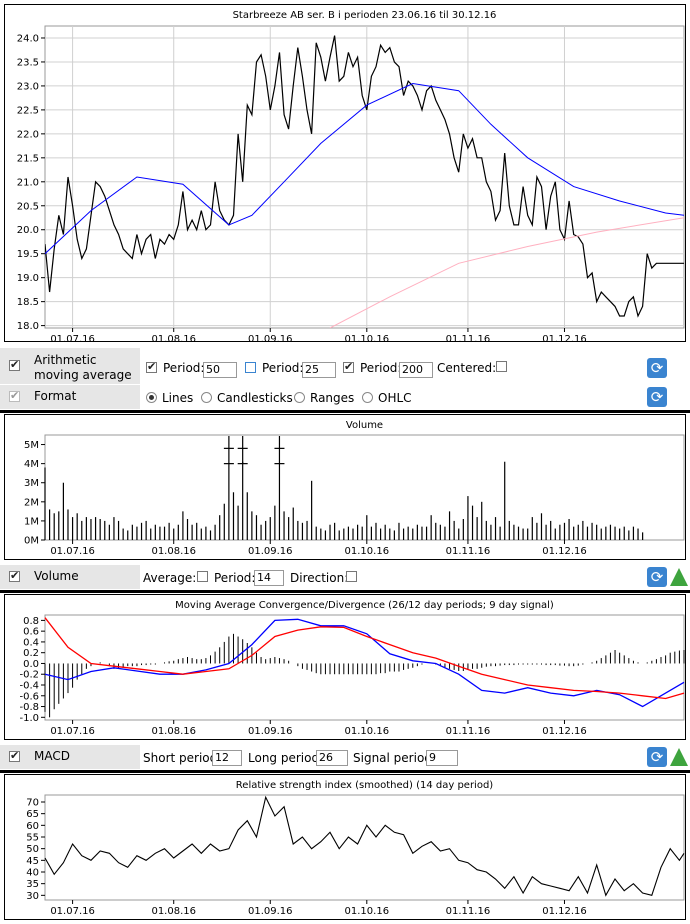 The height and width of the screenshot is (924, 690). I want to click on sma-period1-input: 50, so click(220, 370).